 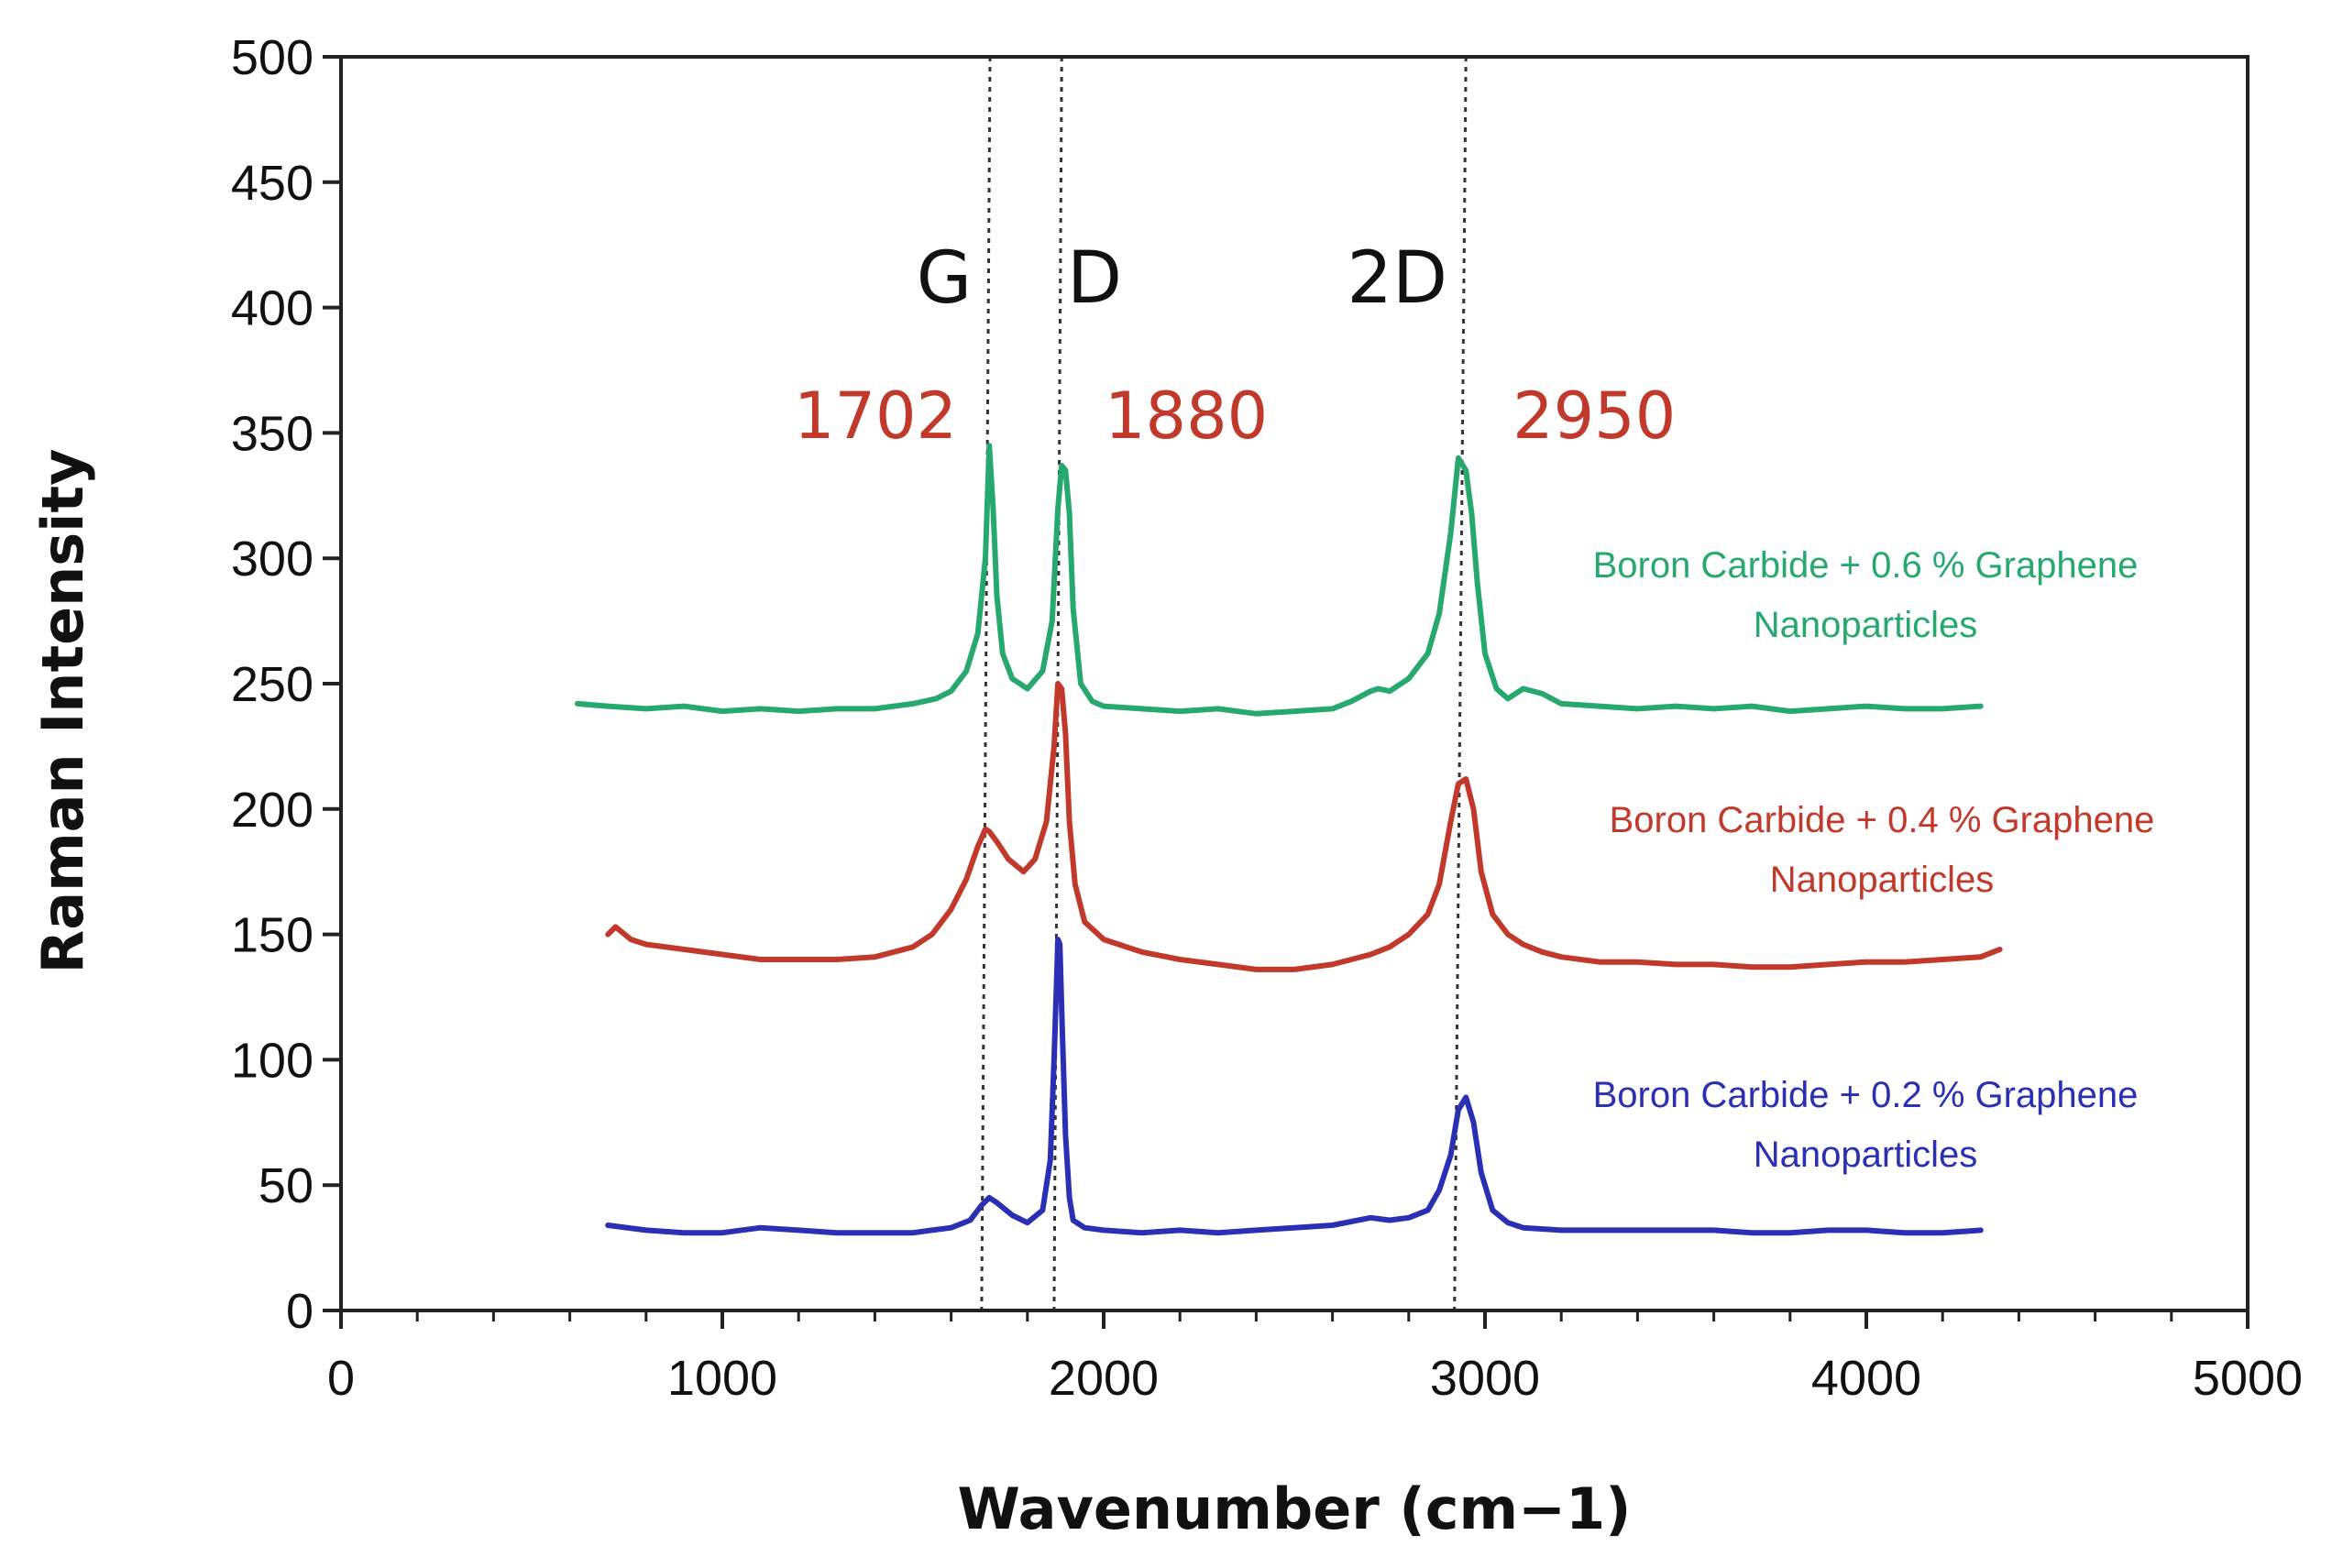 I want to click on band-label: G, so click(x=944, y=278).